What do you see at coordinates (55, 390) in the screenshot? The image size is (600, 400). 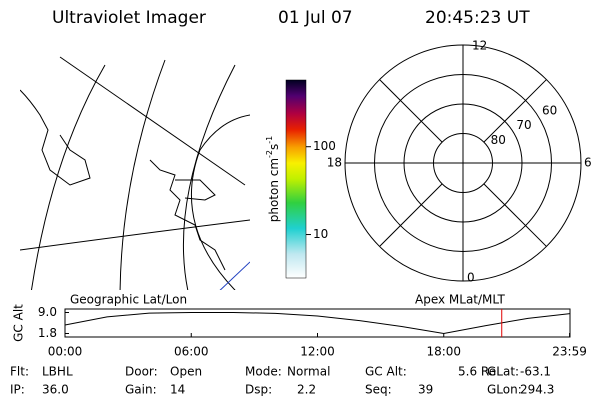 I see `field-value: 36.0` at bounding box center [55, 390].